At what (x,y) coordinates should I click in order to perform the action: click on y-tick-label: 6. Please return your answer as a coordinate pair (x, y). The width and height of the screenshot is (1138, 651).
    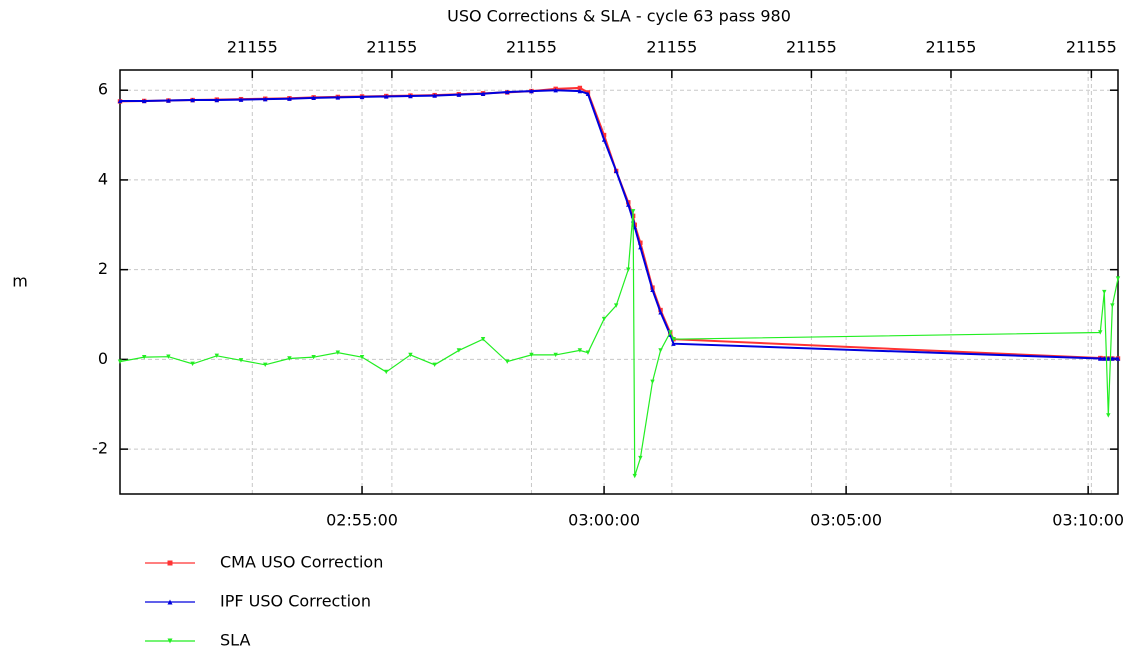
    Looking at the image, I should click on (103, 89).